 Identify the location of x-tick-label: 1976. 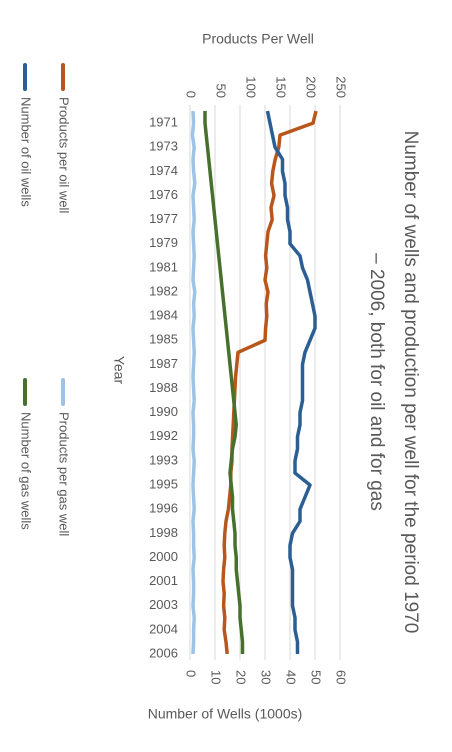
(163, 194).